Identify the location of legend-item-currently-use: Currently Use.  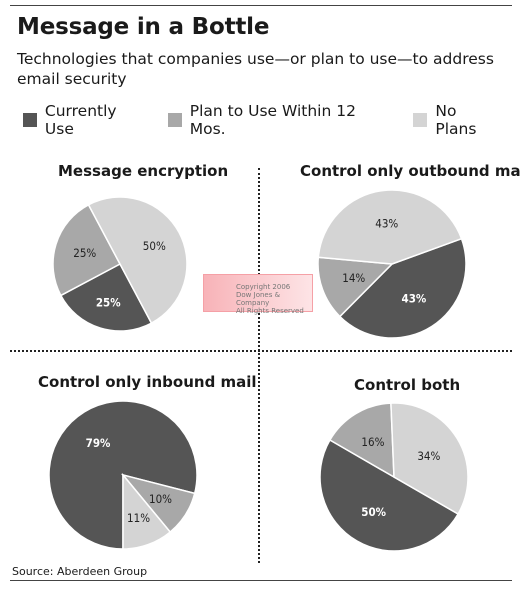
(86, 120).